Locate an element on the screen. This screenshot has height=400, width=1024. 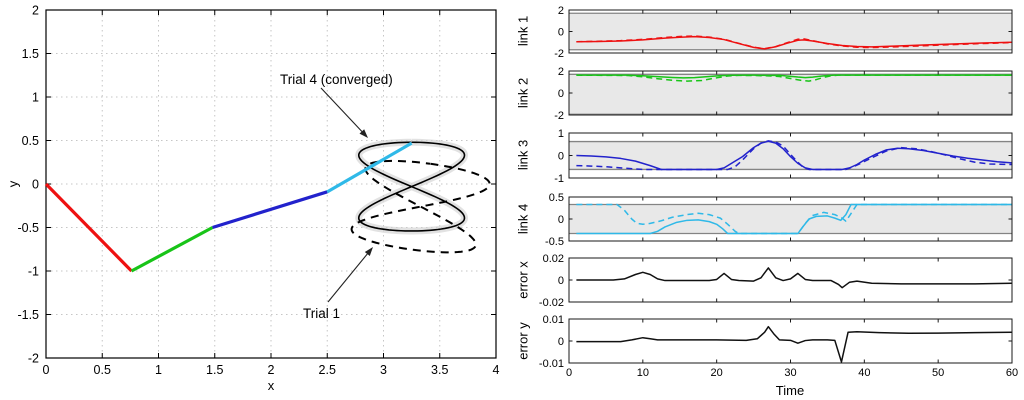
link1-ylabel: link 1 is located at coordinates (523, 31).